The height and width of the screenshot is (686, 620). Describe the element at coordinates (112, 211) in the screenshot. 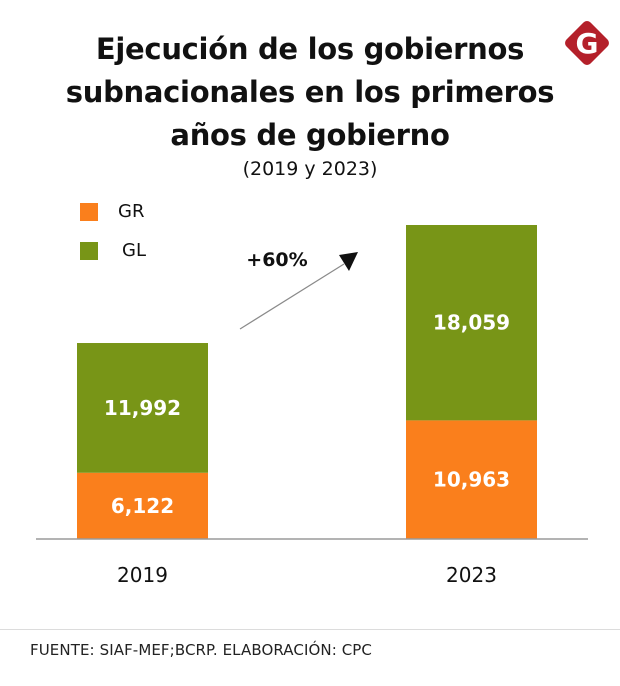

I see `legend-item-gr: GR` at that location.